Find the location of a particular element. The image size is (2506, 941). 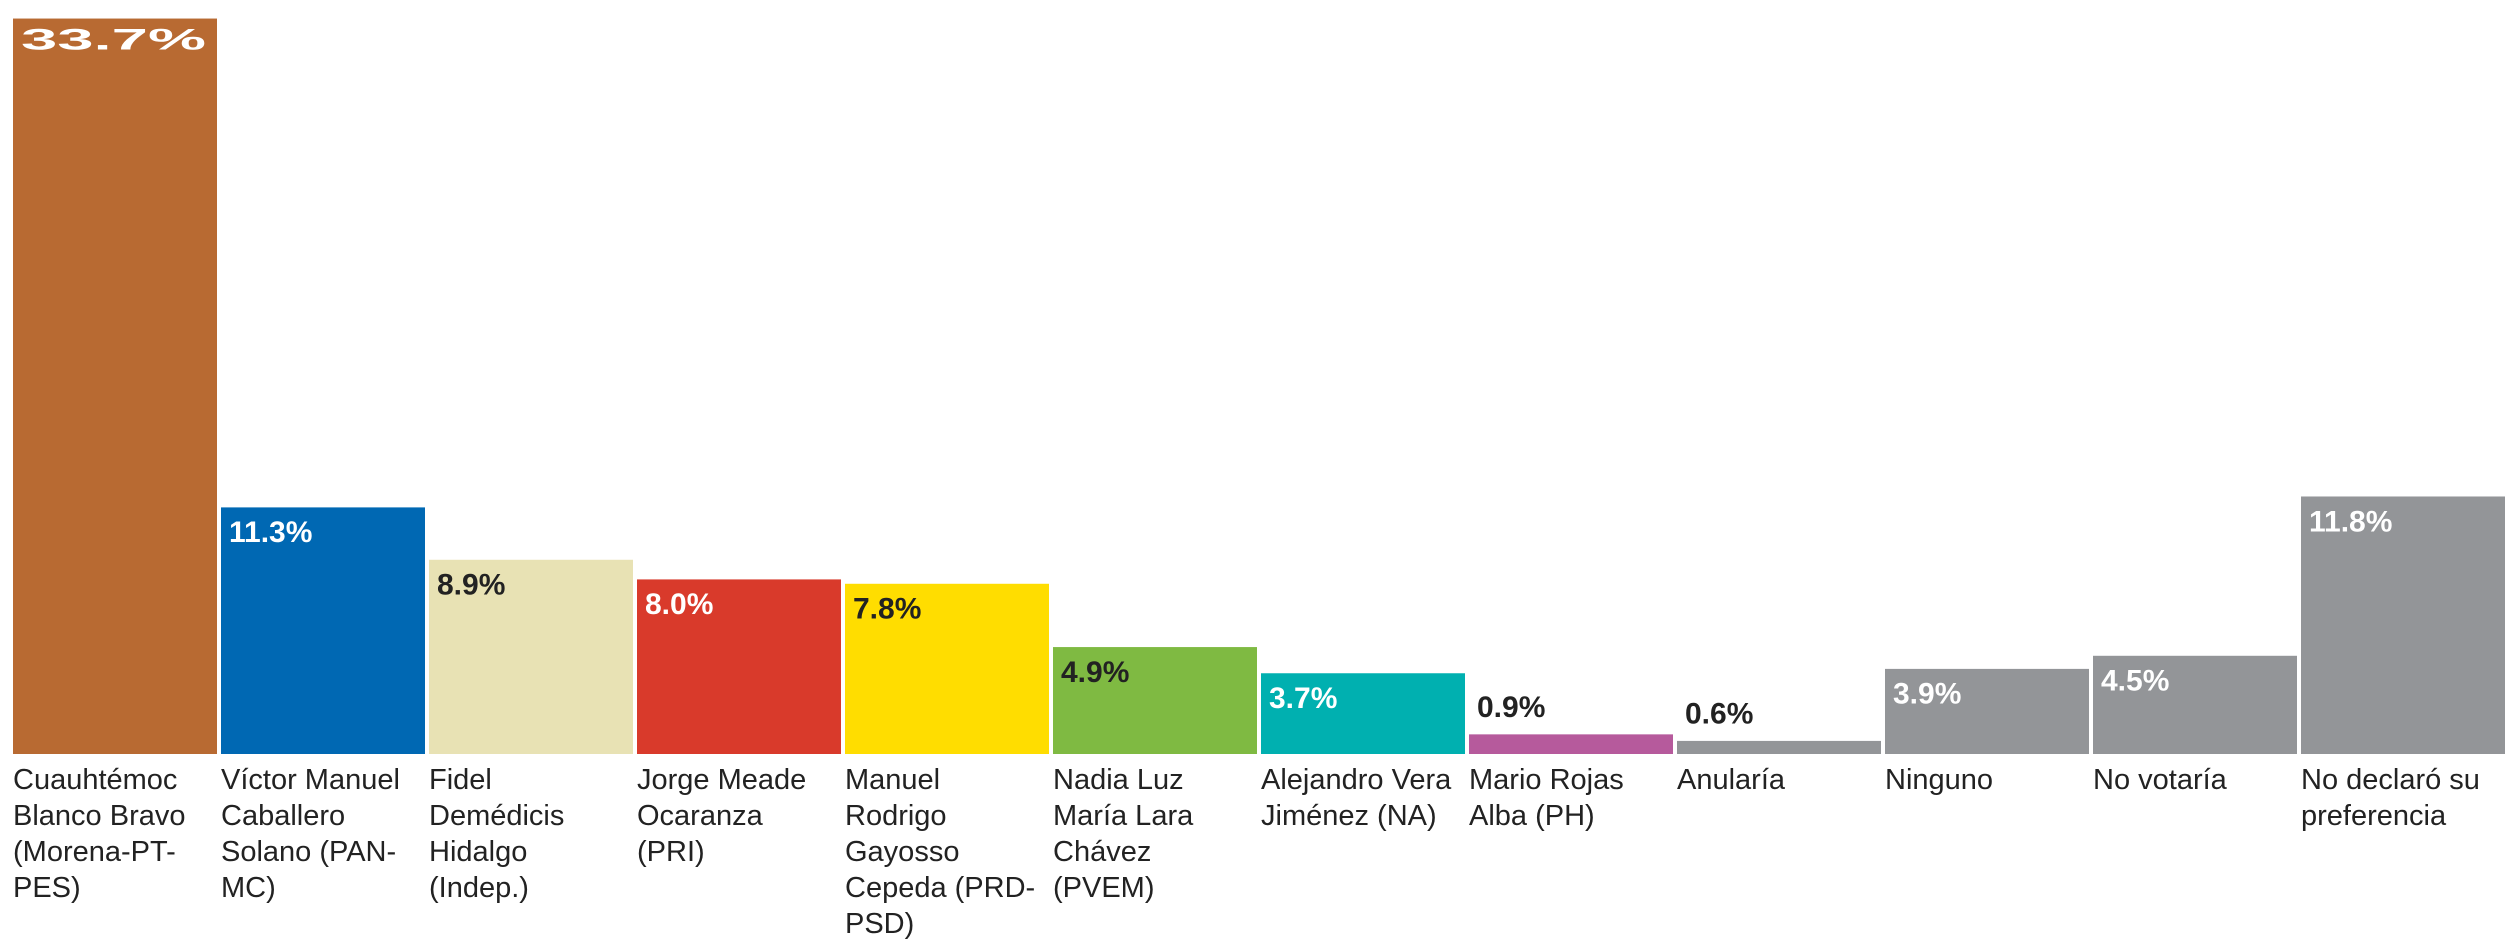

value-label: 4.9% is located at coordinates (1095, 672).